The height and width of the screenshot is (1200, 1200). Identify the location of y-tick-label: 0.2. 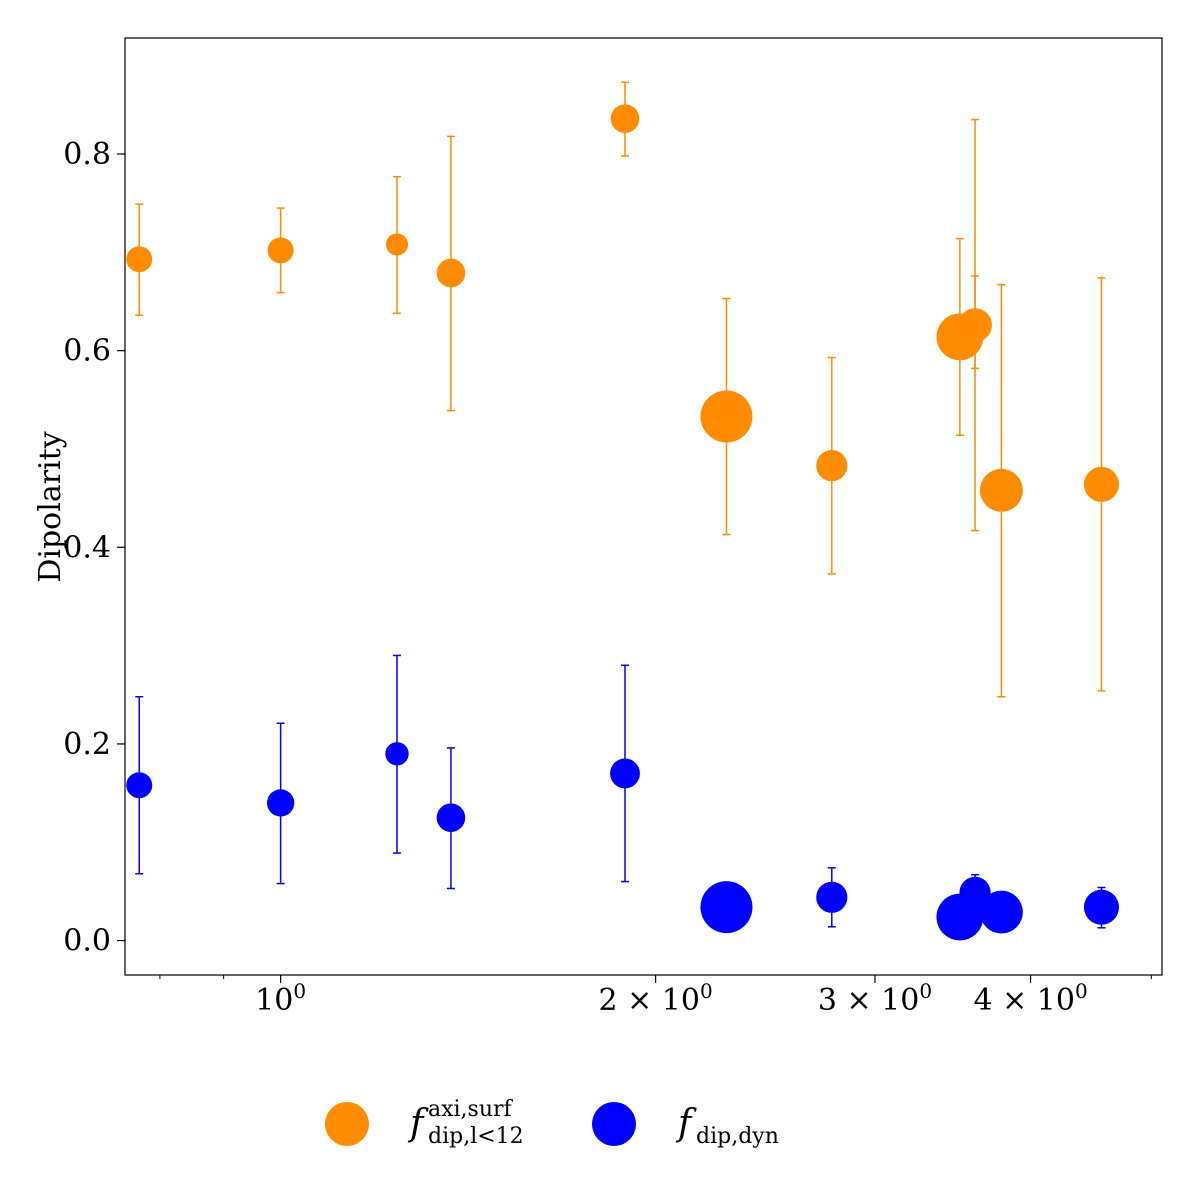
(87, 744).